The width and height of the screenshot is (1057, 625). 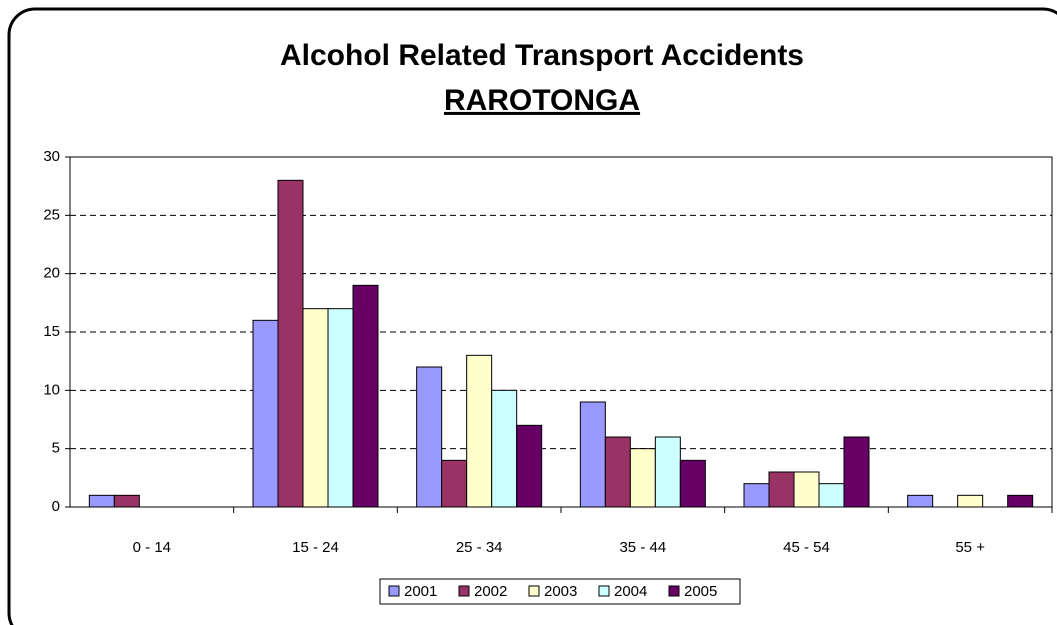 What do you see at coordinates (700, 591) in the screenshot?
I see `legend-label: 2005` at bounding box center [700, 591].